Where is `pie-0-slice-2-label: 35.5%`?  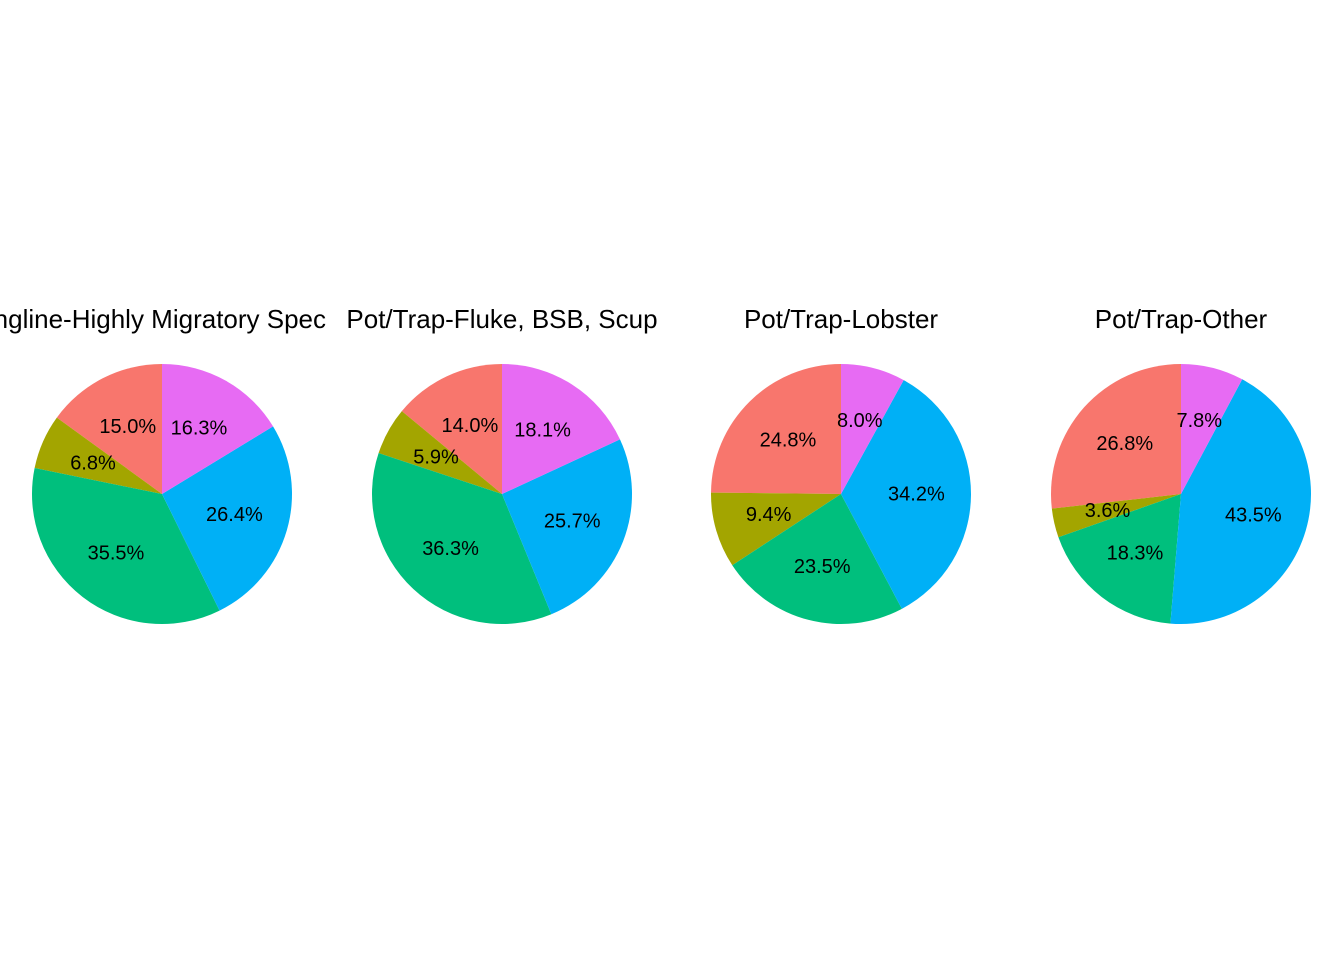
pie-0-slice-2-label: 35.5% is located at coordinates (116, 554).